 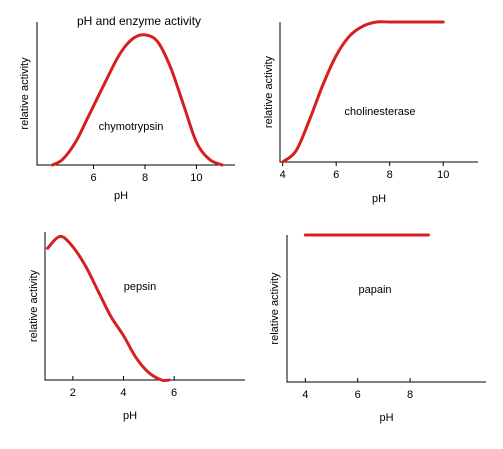 What do you see at coordinates (358, 395) in the screenshot?
I see `x-tick-label-papain-1: 6` at bounding box center [358, 395].